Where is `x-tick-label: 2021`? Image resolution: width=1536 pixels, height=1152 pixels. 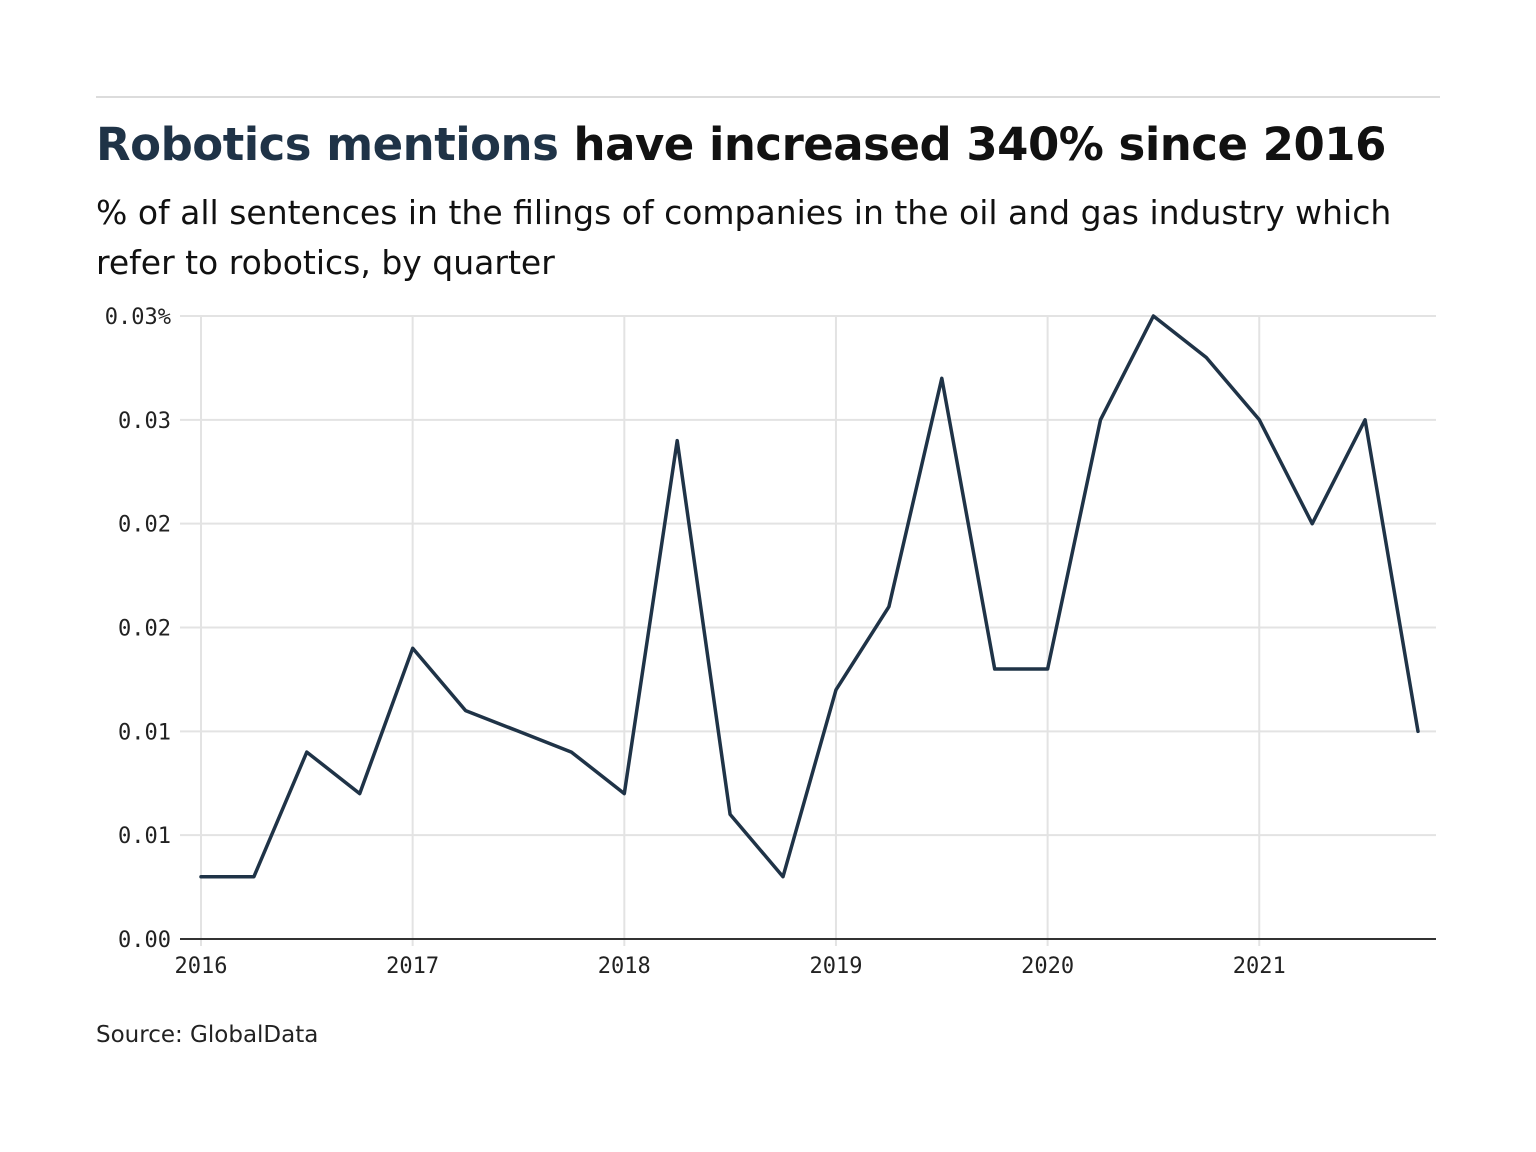
x-tick-label: 2021 is located at coordinates (1259, 966).